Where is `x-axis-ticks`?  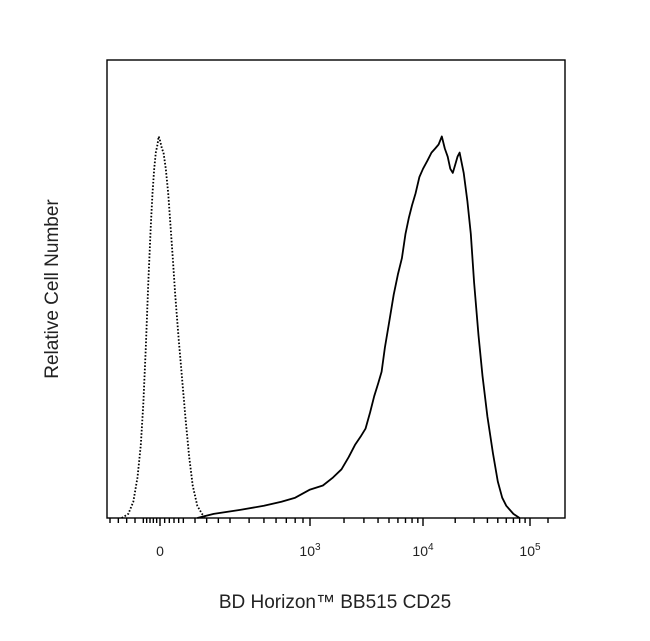 x-axis-ticks is located at coordinates (329, 522).